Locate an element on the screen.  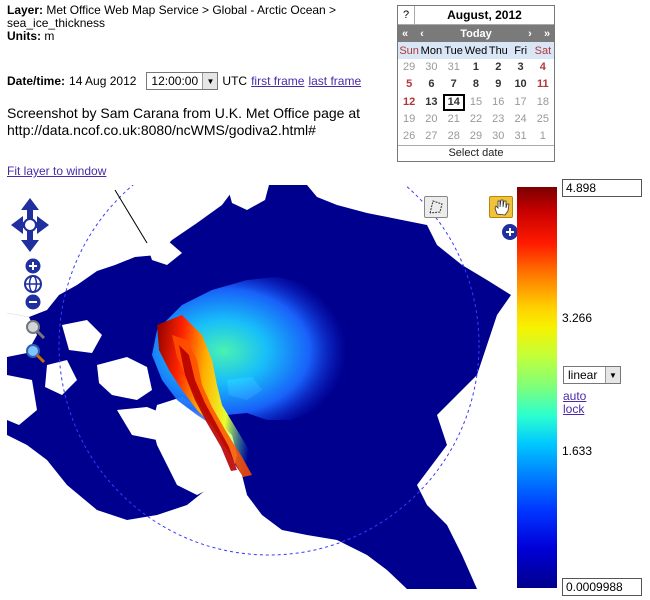
pan-arrows-icon is located at coordinates (30, 226).